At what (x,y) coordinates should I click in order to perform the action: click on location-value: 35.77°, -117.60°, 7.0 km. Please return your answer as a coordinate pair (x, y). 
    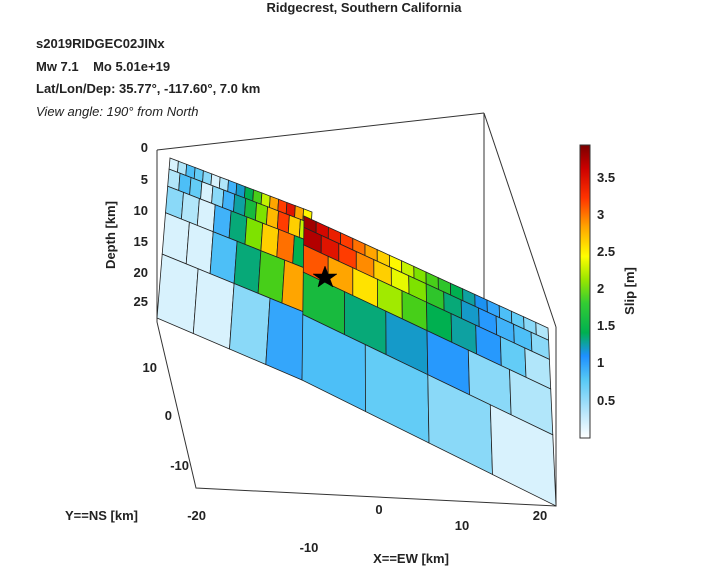
    Looking at the image, I should click on (190, 88).